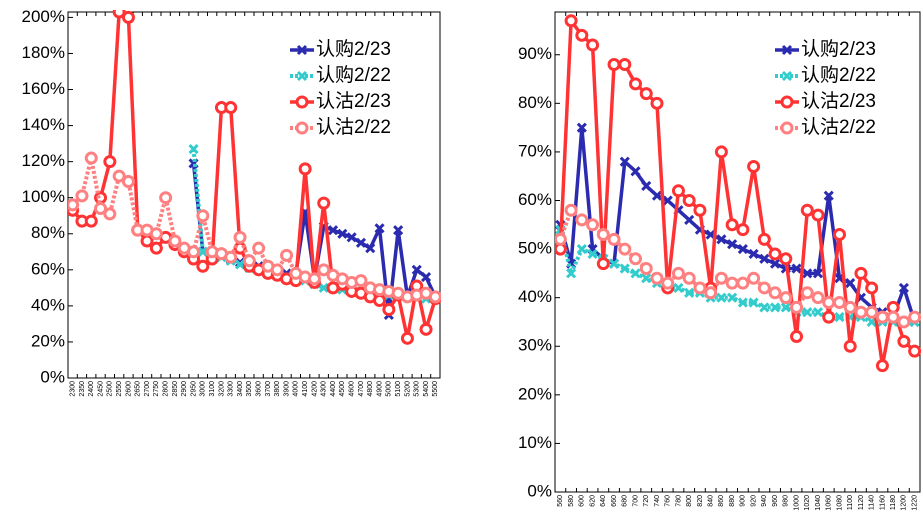 Image resolution: width=923 pixels, height=520 pixels. Describe the element at coordinates (231, 389) in the screenshot. I see `x-tick-label: 3300` at that location.